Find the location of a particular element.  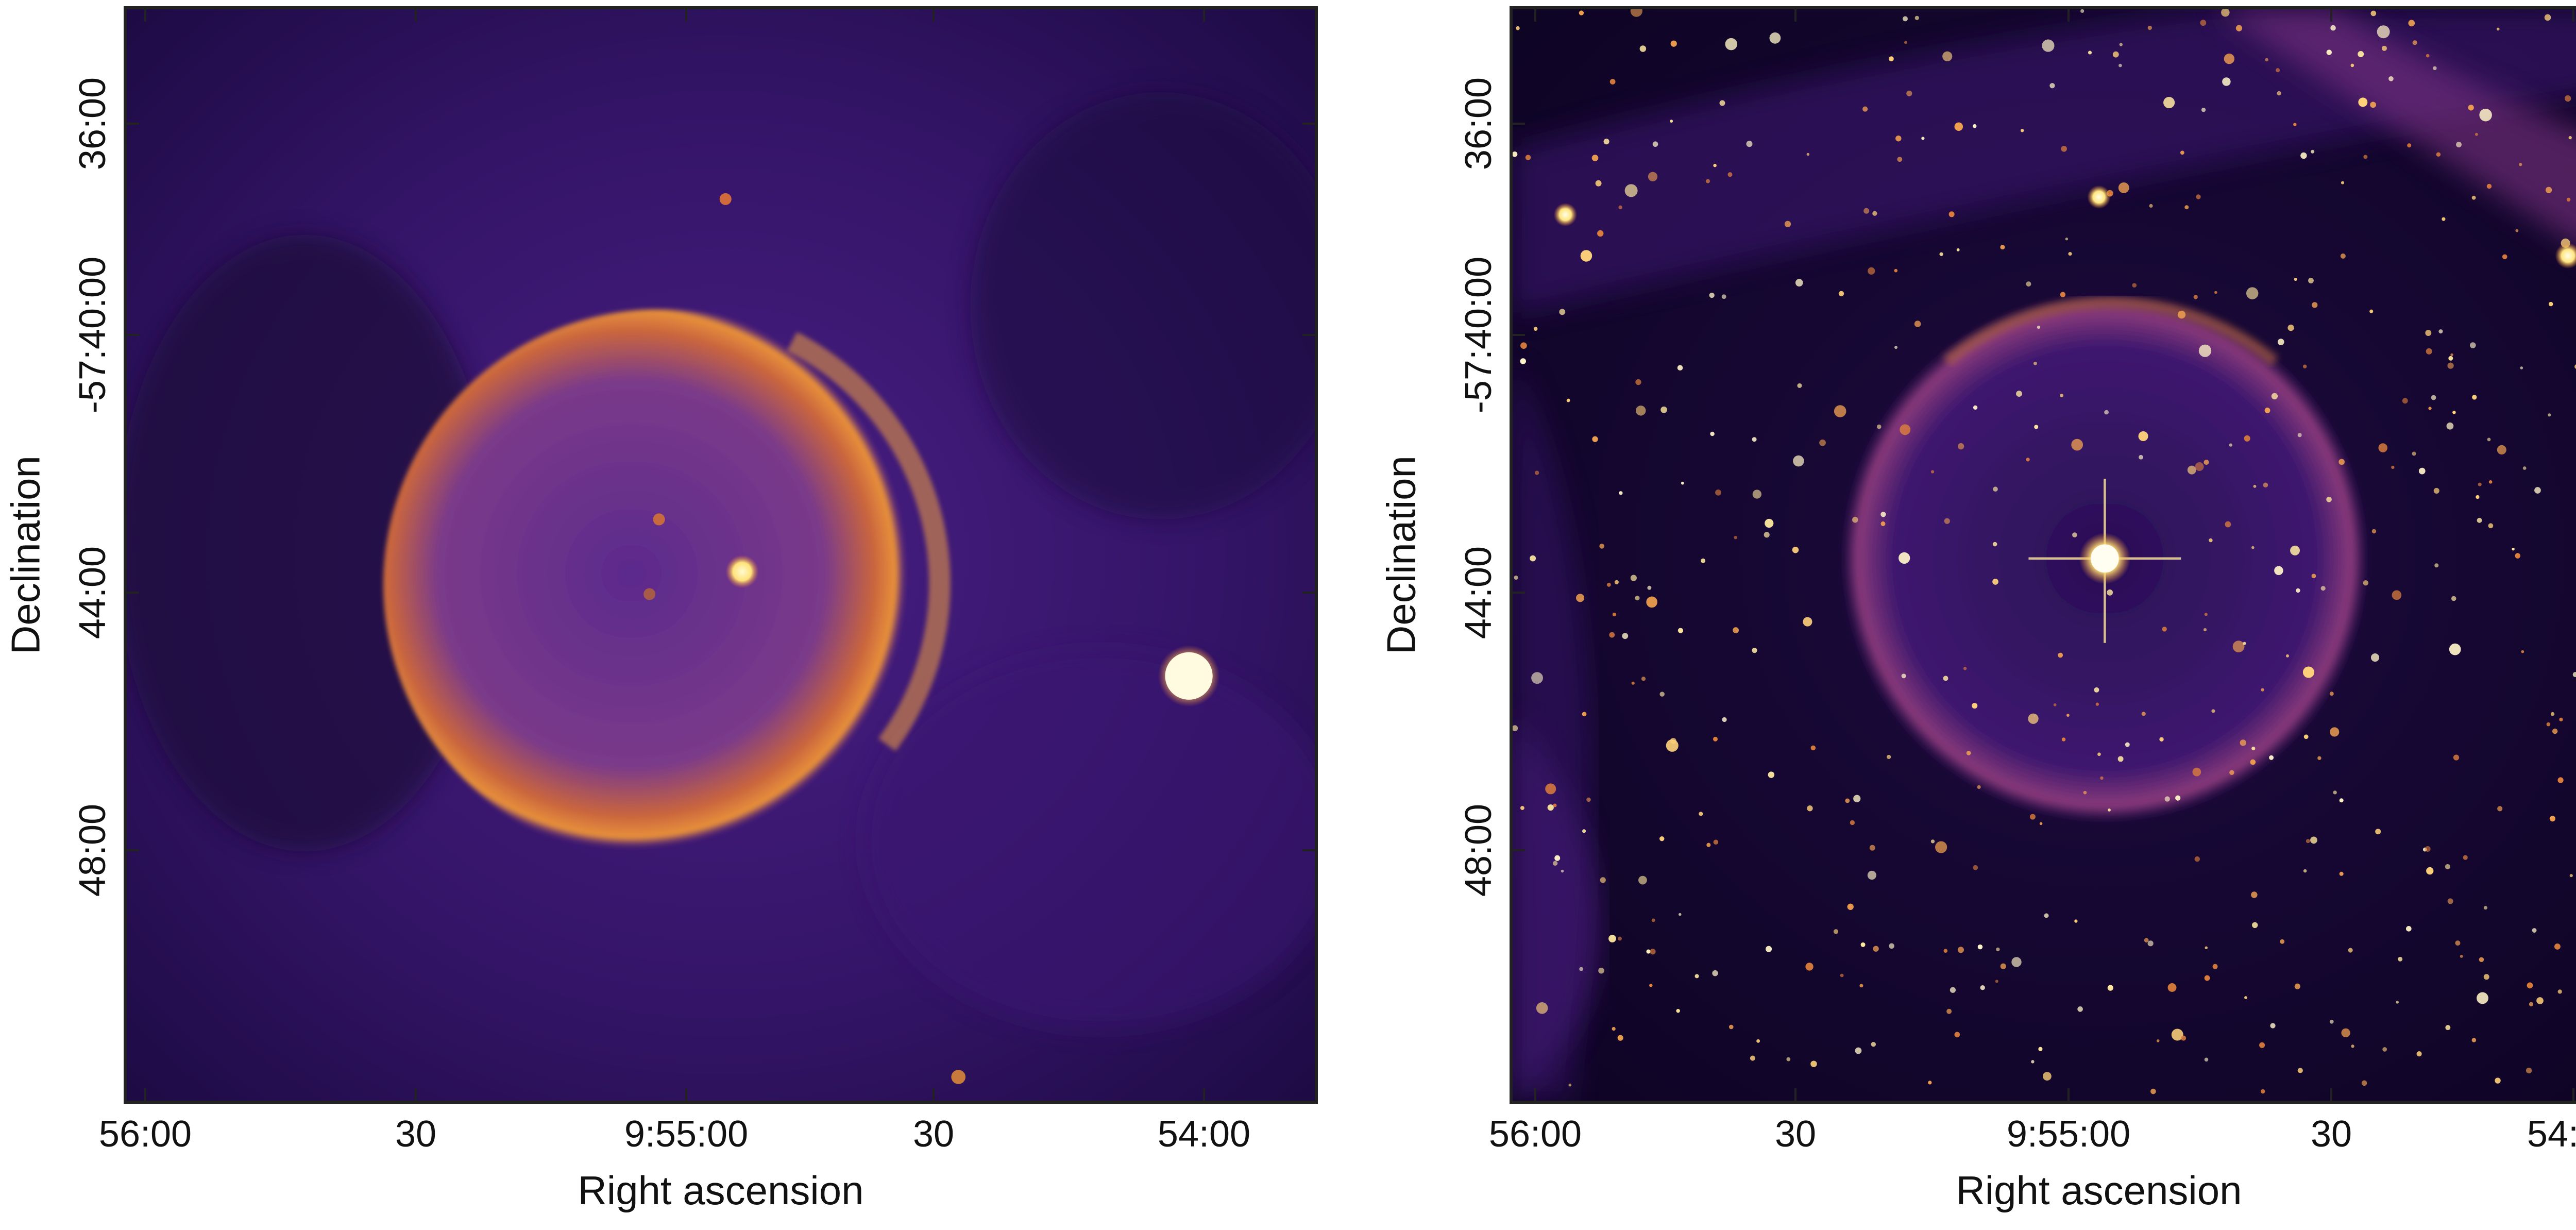

bright-central-star is located at coordinates (2104, 561).